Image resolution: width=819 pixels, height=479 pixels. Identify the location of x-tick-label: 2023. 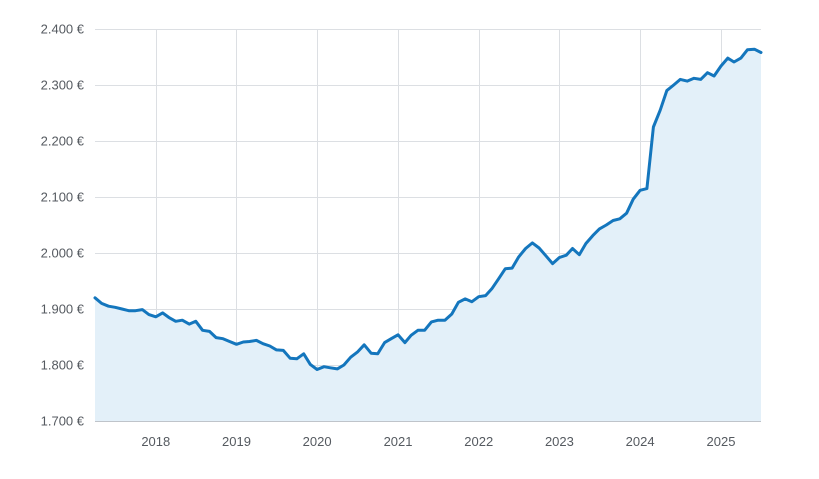
(559, 441).